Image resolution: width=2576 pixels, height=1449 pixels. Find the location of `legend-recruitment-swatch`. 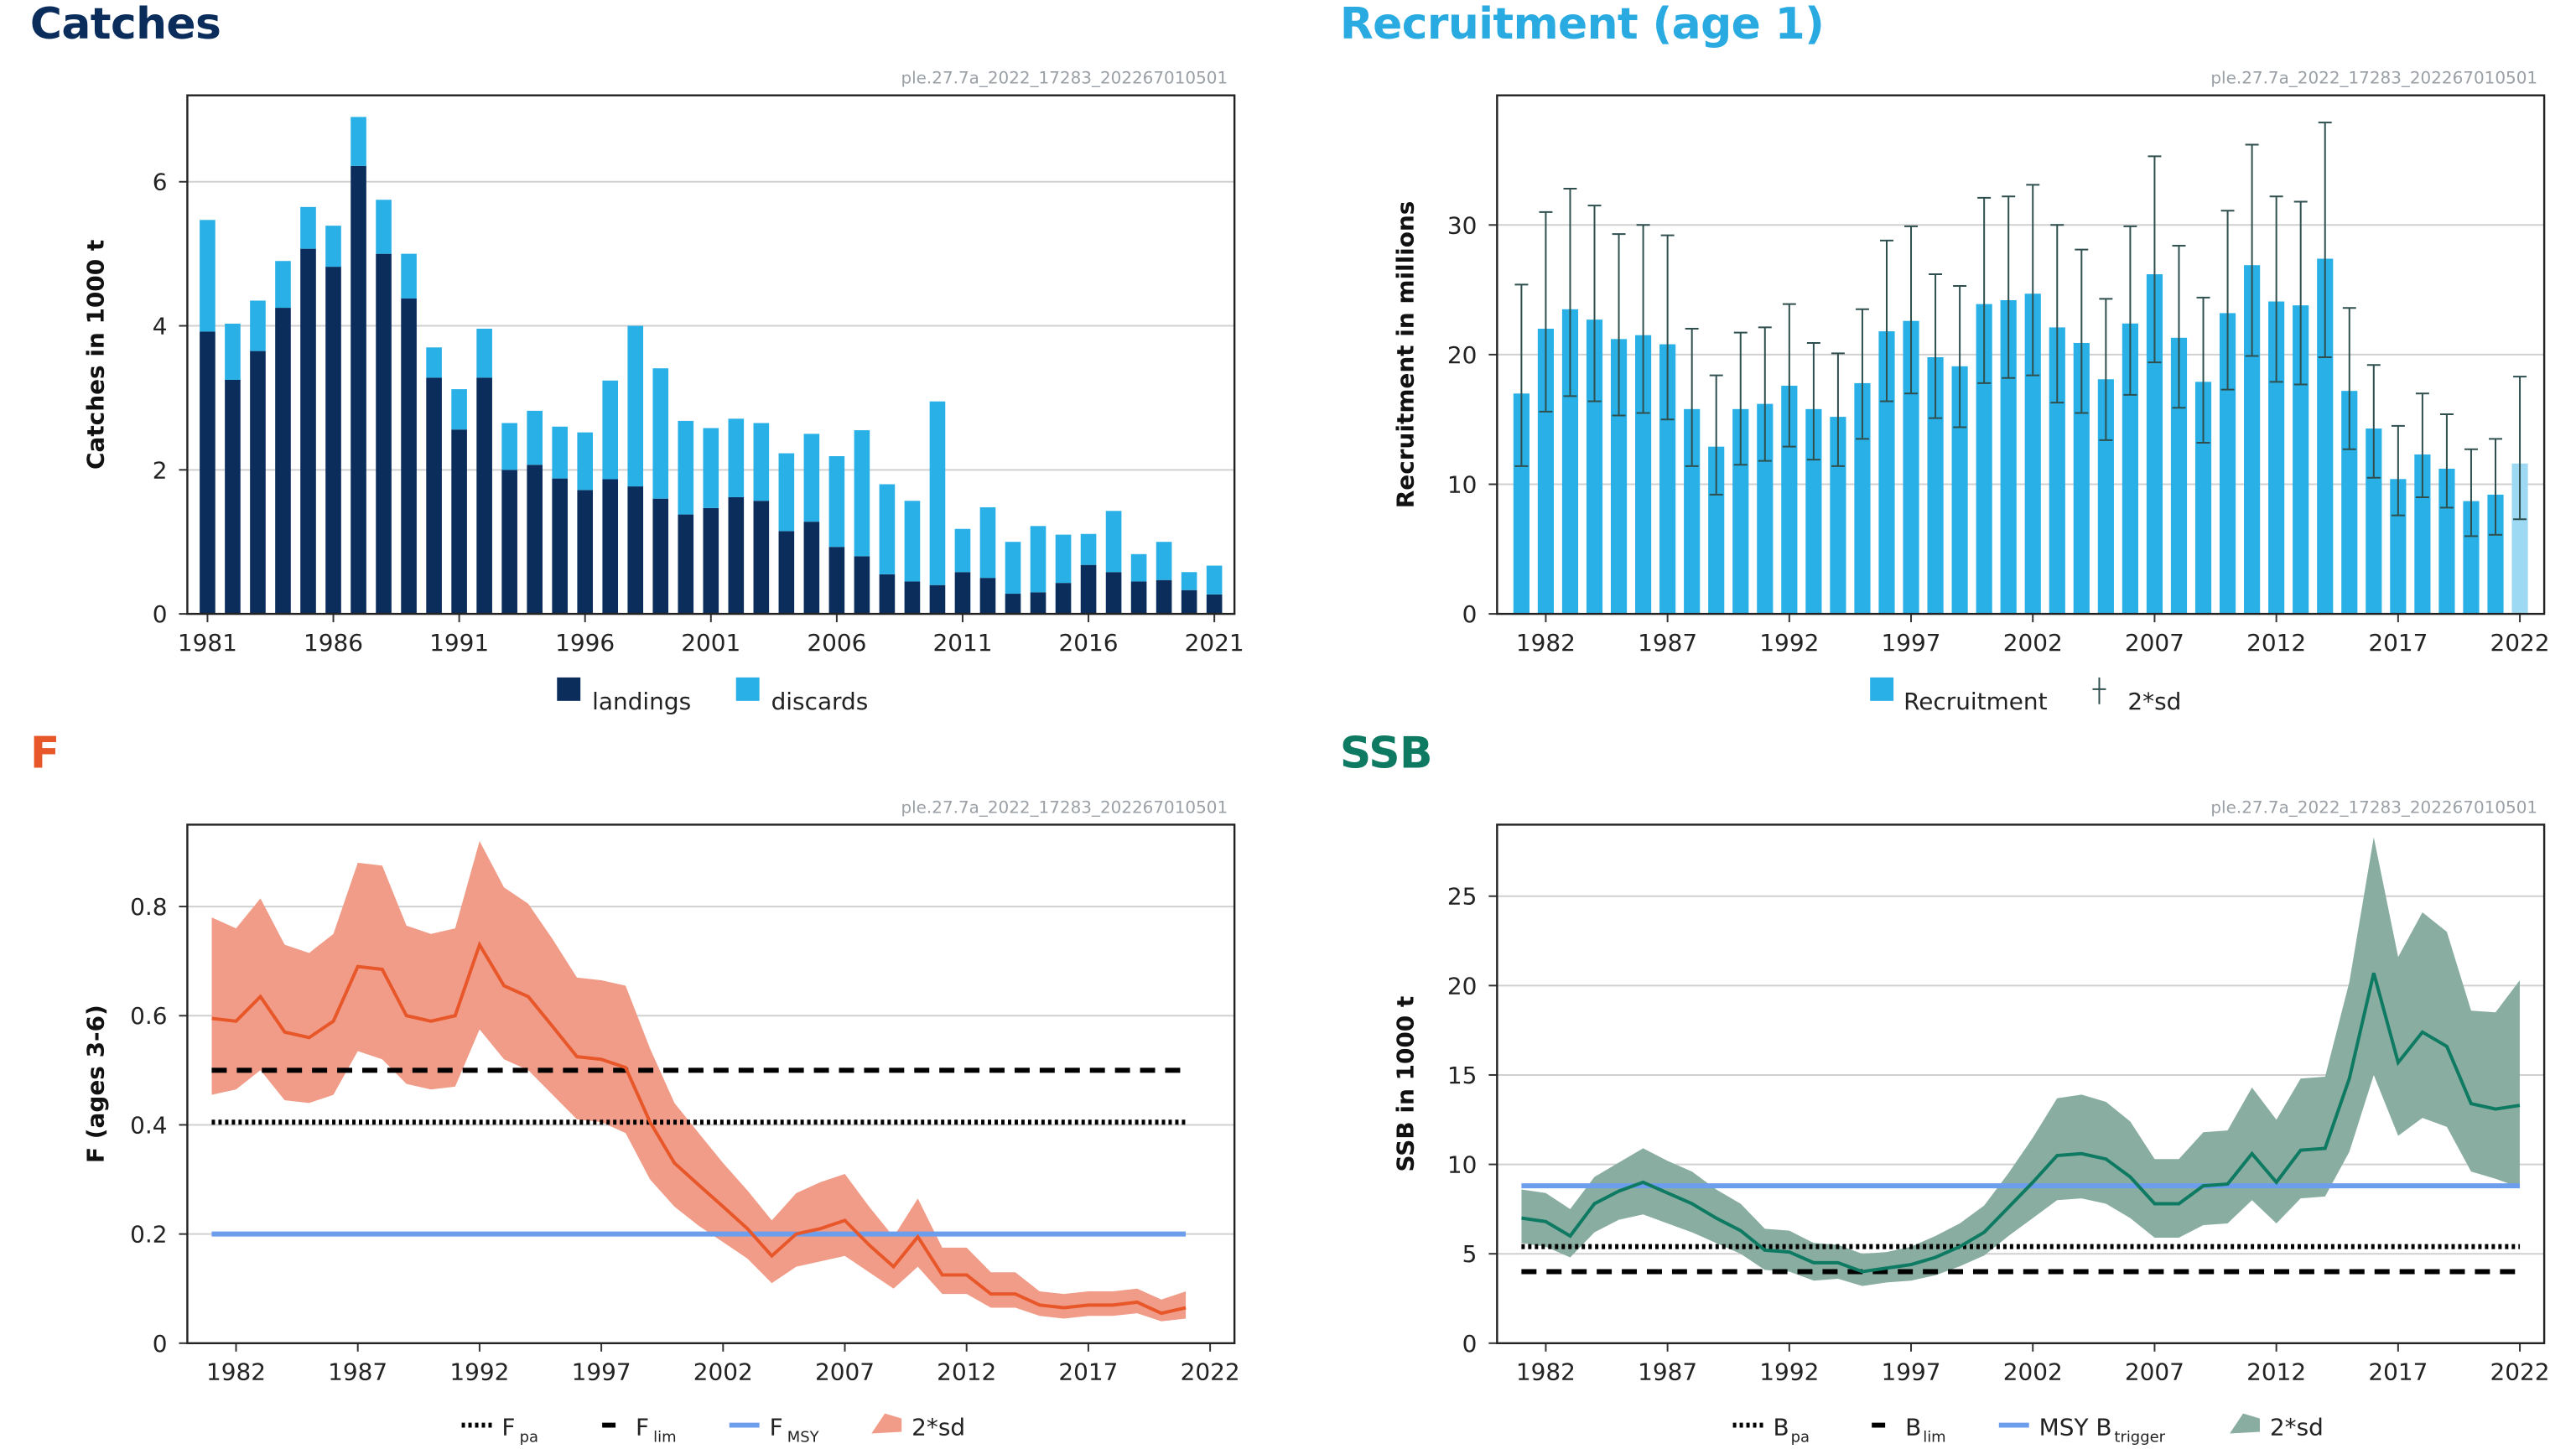

legend-recruitment-swatch is located at coordinates (1882, 689).